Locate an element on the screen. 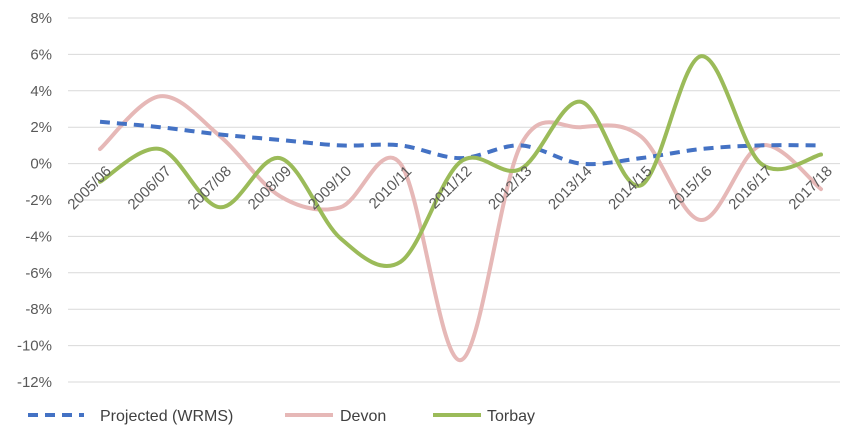  y-tick-label: 6% is located at coordinates (41, 54).